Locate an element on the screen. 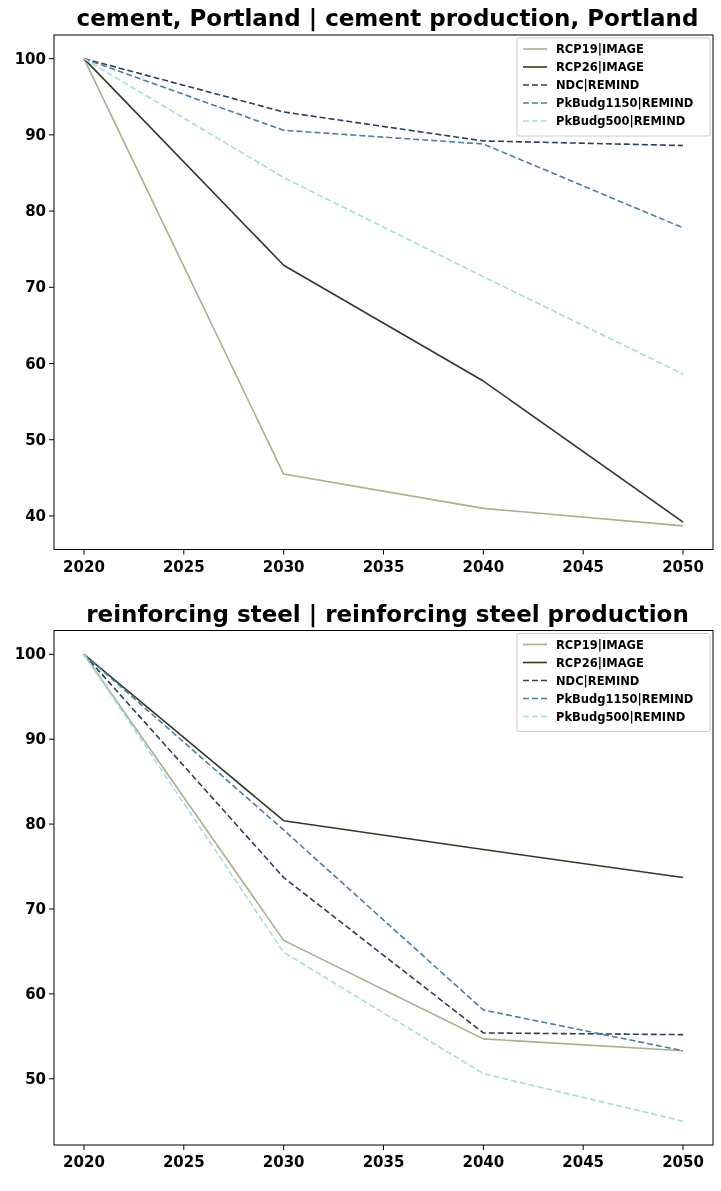 This screenshot has width=721, height=1191. chart-title: reinforcing steel | reinforcing steel production is located at coordinates (387, 614).